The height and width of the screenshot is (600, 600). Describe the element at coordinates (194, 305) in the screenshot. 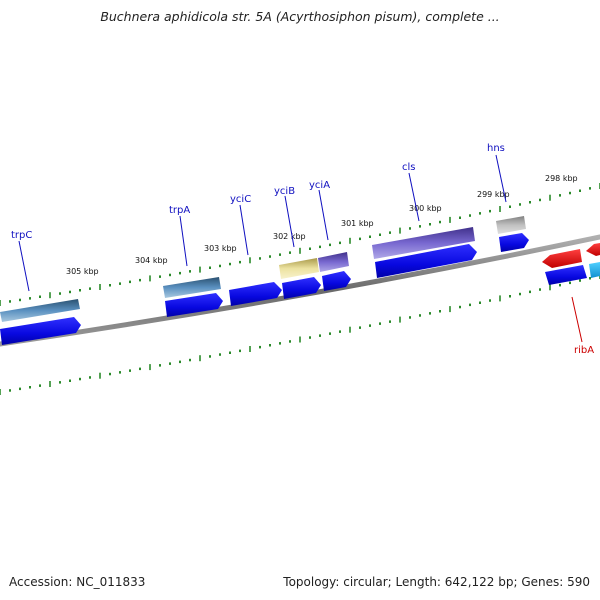

I see `cds-arrow-trpA` at that location.